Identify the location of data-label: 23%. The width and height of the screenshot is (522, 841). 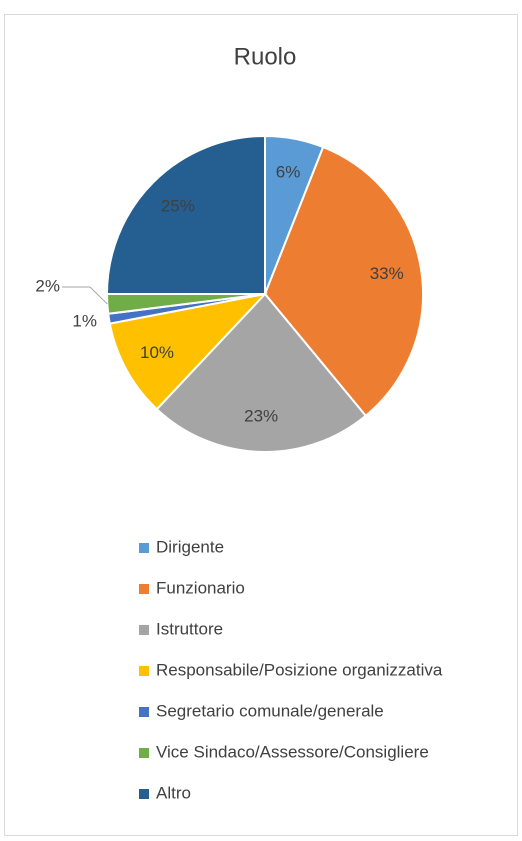
(261, 416).